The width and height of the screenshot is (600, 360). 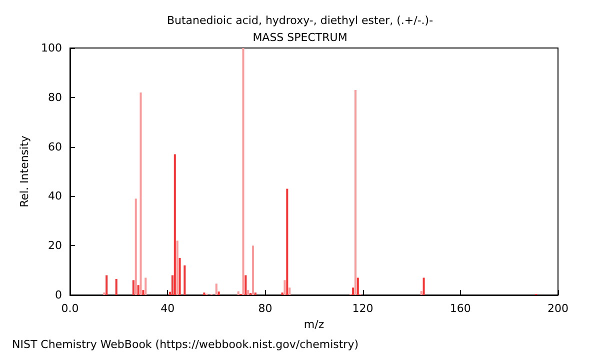 What do you see at coordinates (55, 97) in the screenshot?
I see `y-tick-label: 80` at bounding box center [55, 97].